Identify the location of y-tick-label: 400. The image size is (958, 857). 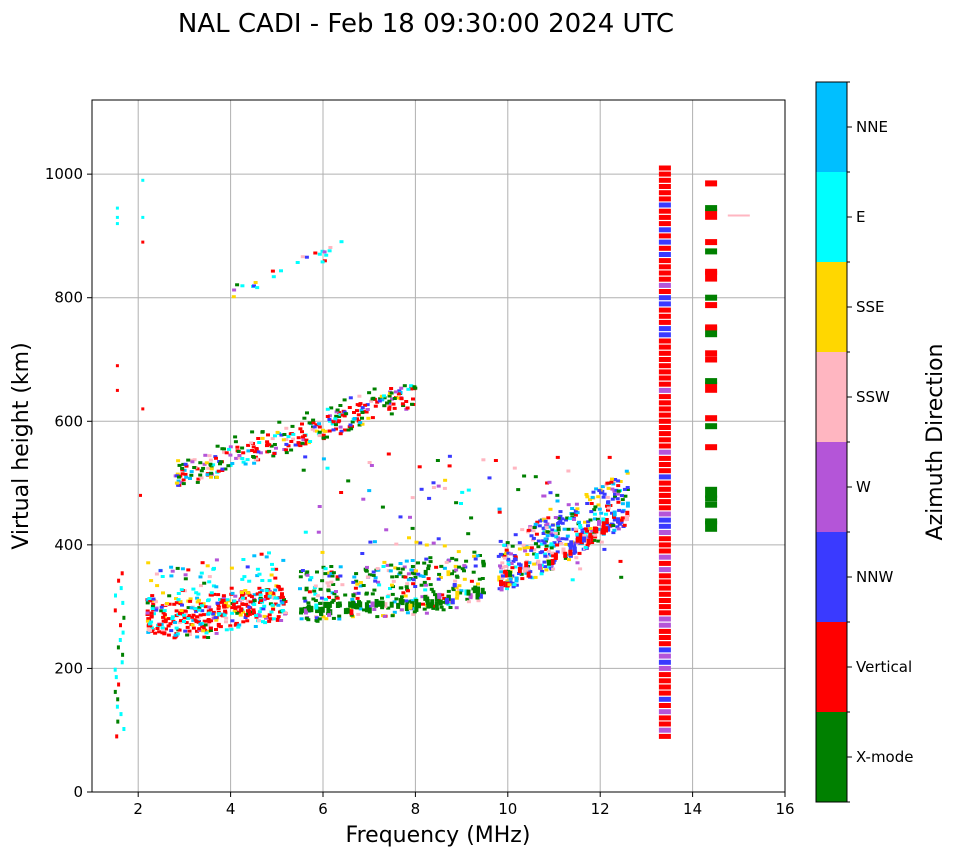
(68, 545).